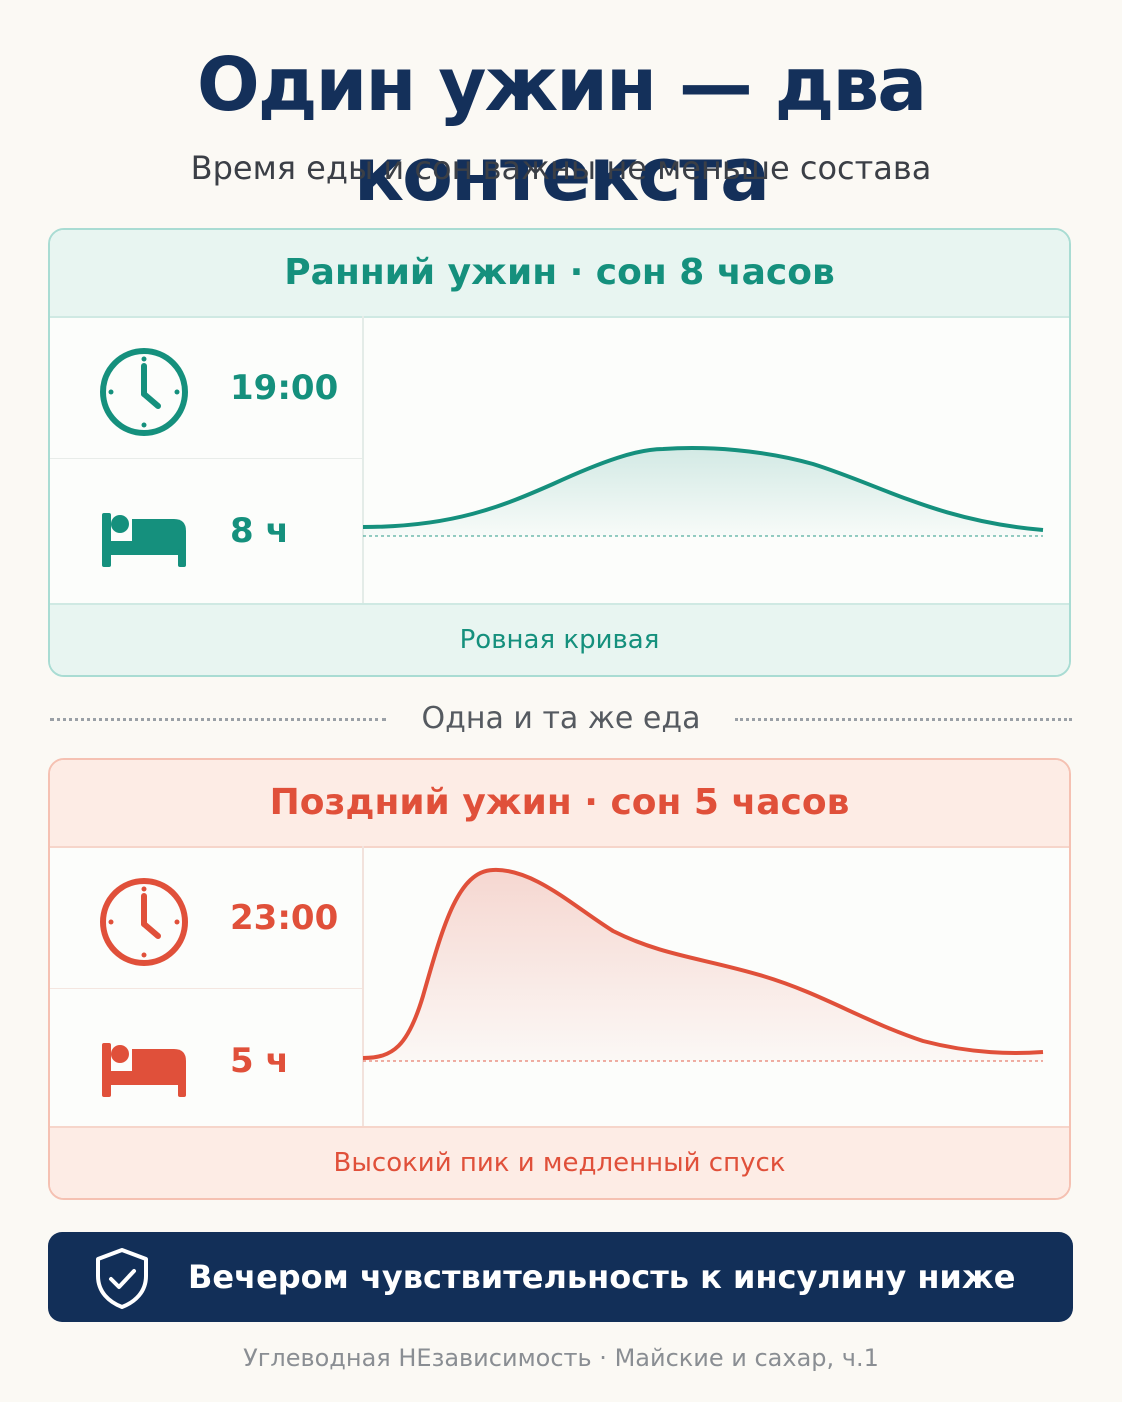 The height and width of the screenshot is (1402, 1122). I want to click on separator-line-left, so click(218, 719).